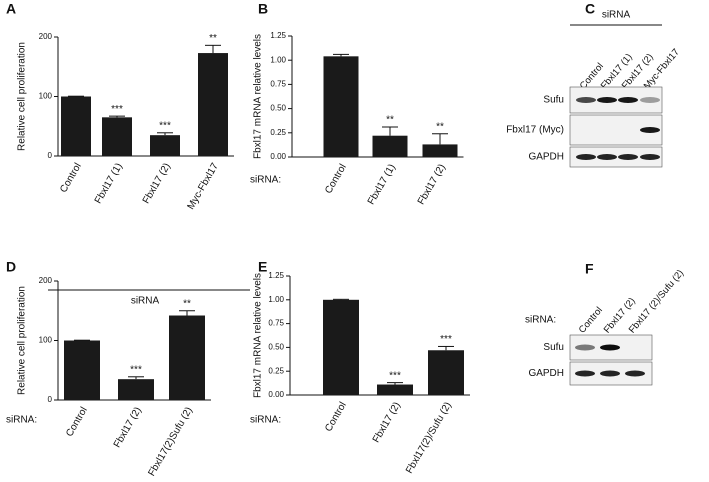  I want to click on panel-label: A, so click(11, 9).